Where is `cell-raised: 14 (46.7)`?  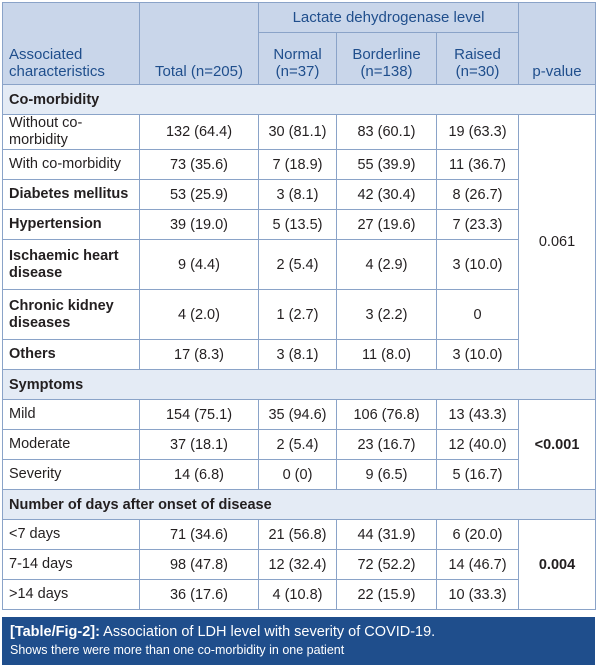
cell-raised: 14 (46.7) is located at coordinates (477, 564).